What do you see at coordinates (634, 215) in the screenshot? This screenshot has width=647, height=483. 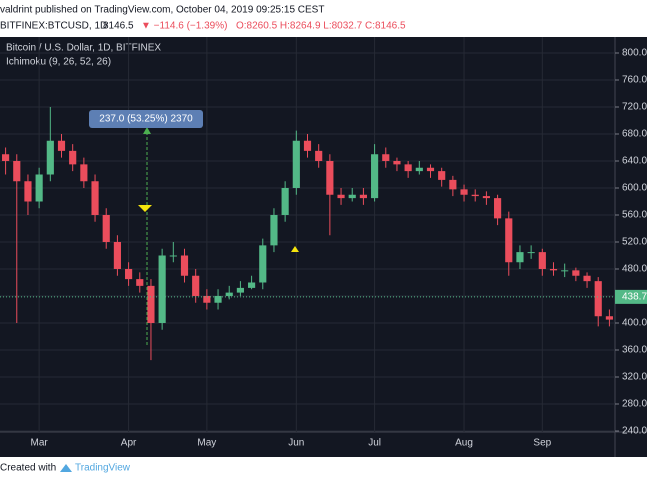 I see `y-tick-label: 560.0` at bounding box center [634, 215].